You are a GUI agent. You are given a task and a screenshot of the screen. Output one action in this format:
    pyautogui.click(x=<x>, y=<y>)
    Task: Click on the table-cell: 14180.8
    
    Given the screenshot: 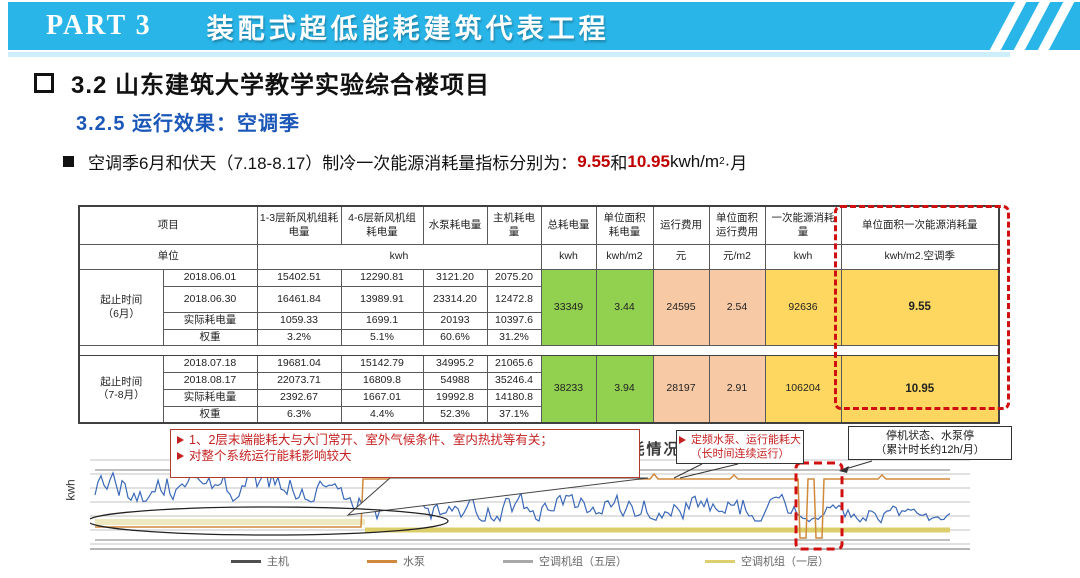 What is the action you would take?
    pyautogui.click(x=514, y=398)
    